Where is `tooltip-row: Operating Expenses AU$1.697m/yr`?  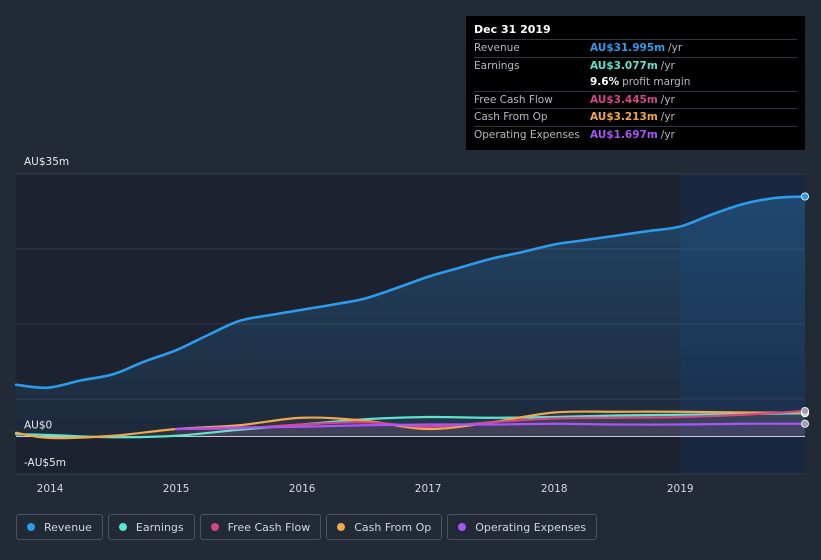 tooltip-row: Operating Expenses AU$1.697m/yr is located at coordinates (635, 134).